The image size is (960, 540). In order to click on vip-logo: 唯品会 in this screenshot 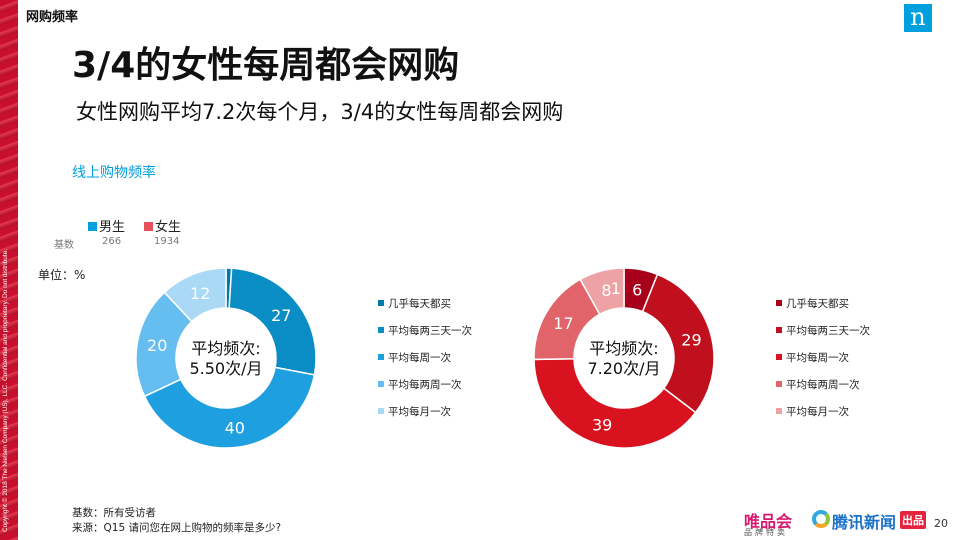, I will do `click(768, 521)`.